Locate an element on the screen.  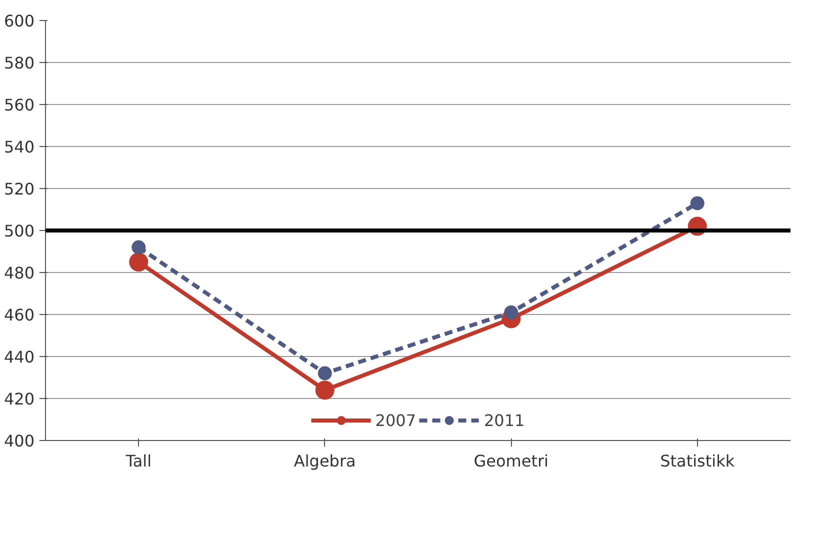
y-tick-label: 580 is located at coordinates (19, 63).